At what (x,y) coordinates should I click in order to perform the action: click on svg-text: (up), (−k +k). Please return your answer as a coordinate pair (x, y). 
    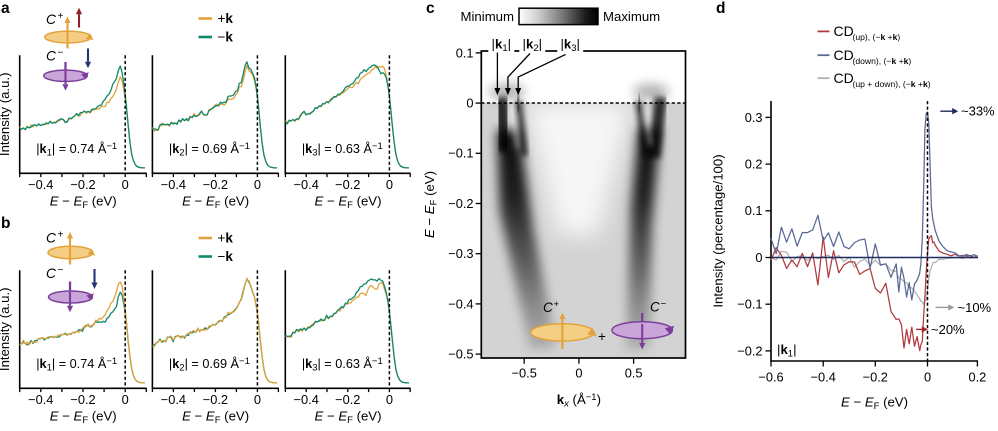
    Looking at the image, I should click on (877, 37).